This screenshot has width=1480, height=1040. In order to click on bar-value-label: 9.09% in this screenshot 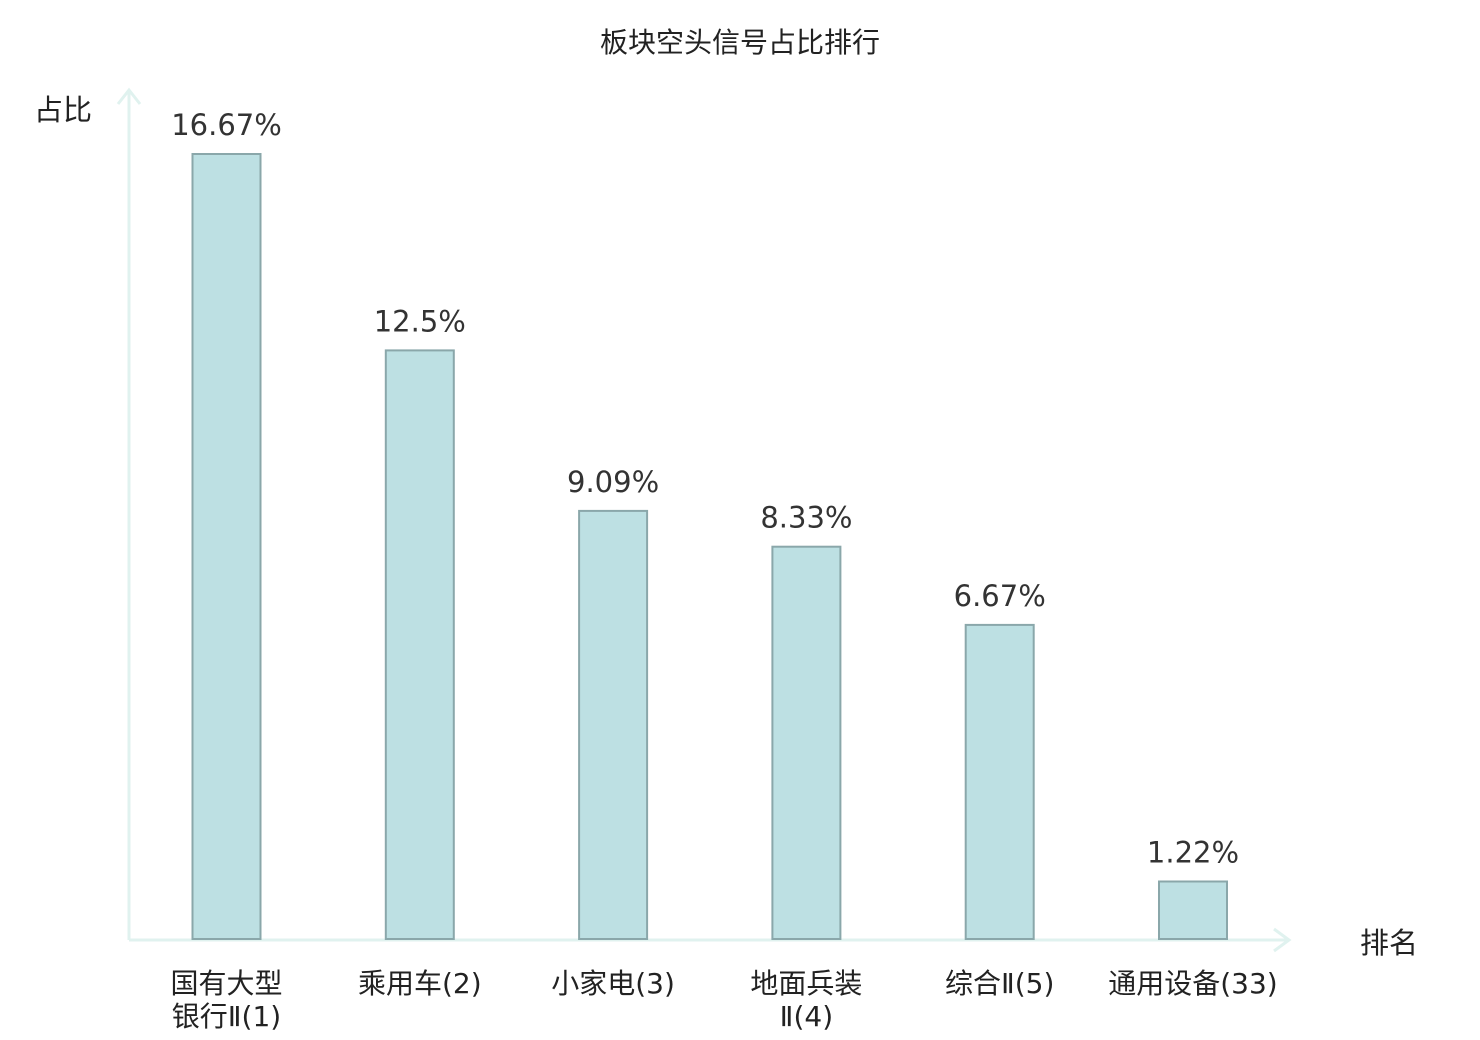, I will do `click(613, 482)`.